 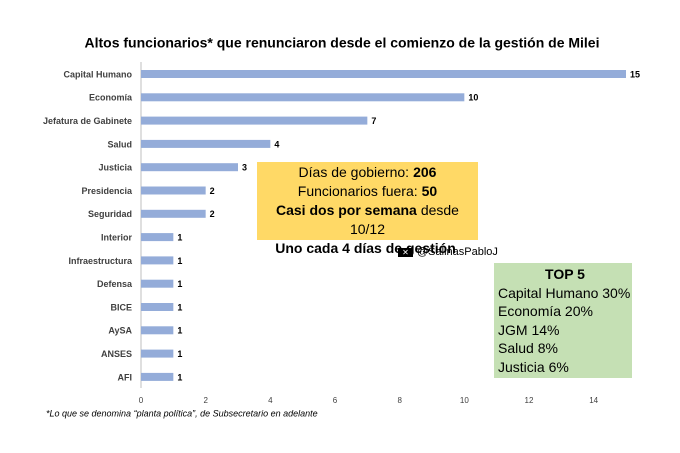 I want to click on y-tick-label: AySA, so click(x=120, y=331).